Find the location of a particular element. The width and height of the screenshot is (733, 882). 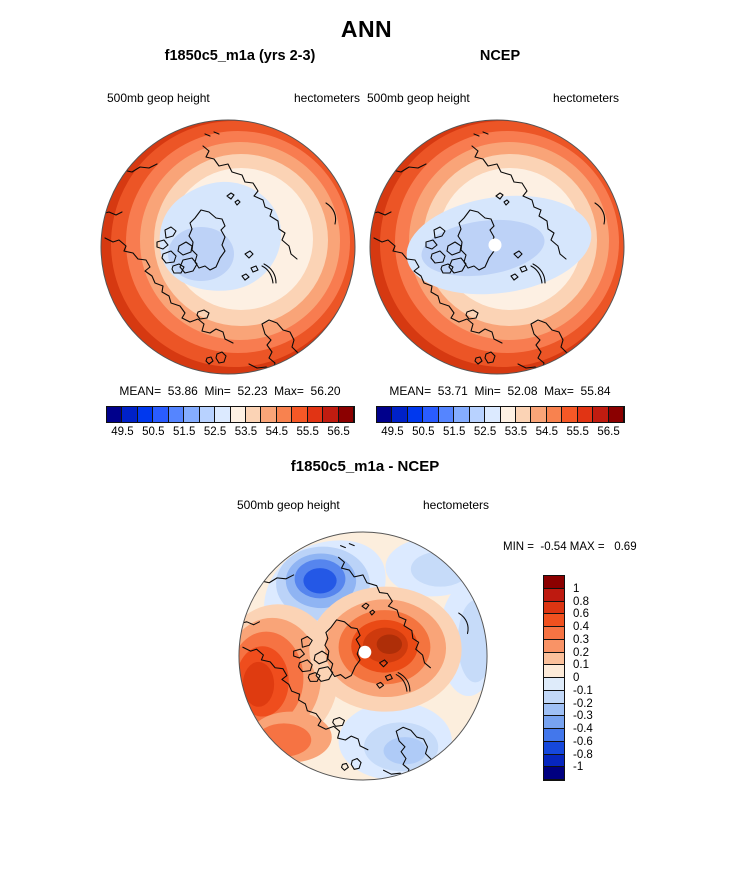

colorbar-tick-label: -0.3 is located at coordinates (583, 716).